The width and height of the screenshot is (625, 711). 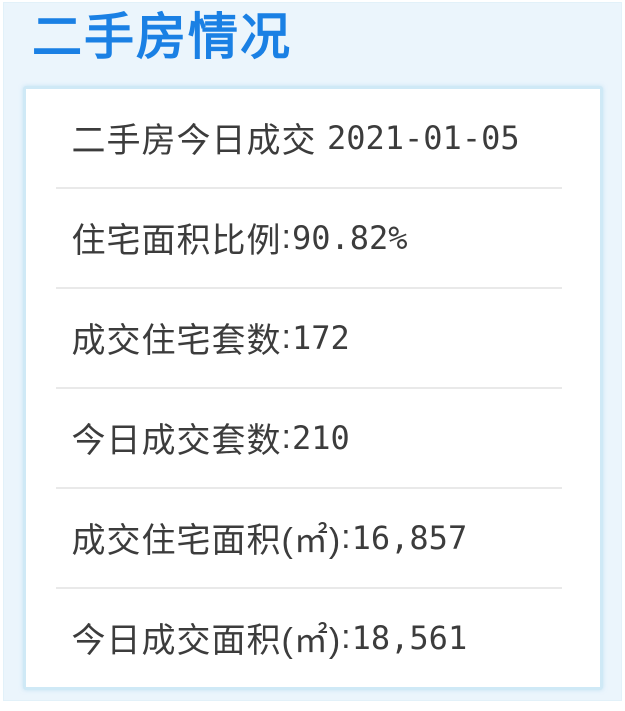 I want to click on stat-label: 今日成交面积(㎡), so click(x=206, y=641).